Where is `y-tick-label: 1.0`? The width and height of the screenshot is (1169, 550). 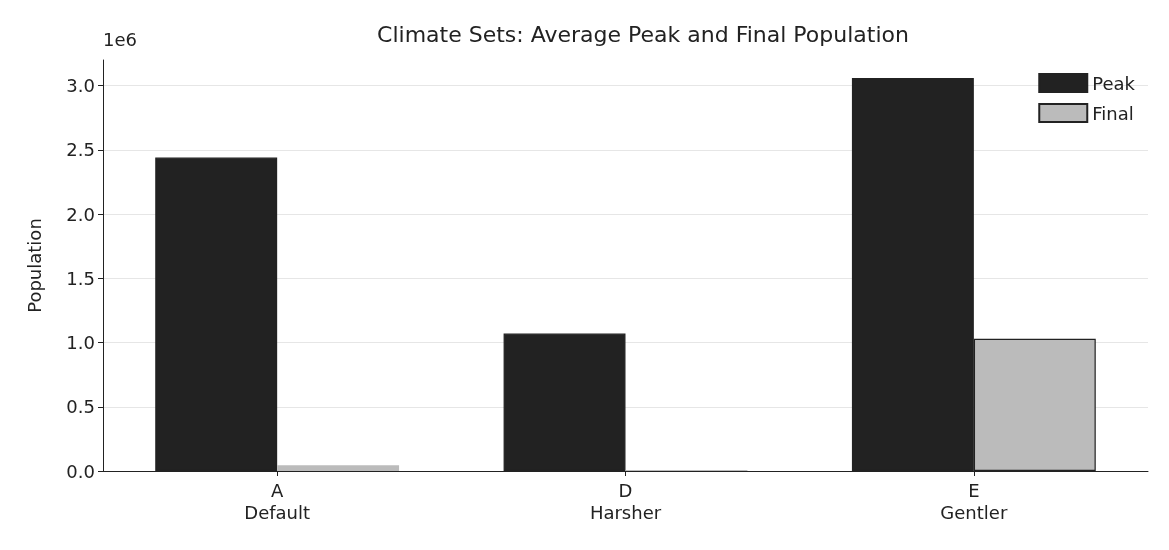
y-tick-label: 1.0 is located at coordinates (80, 343).